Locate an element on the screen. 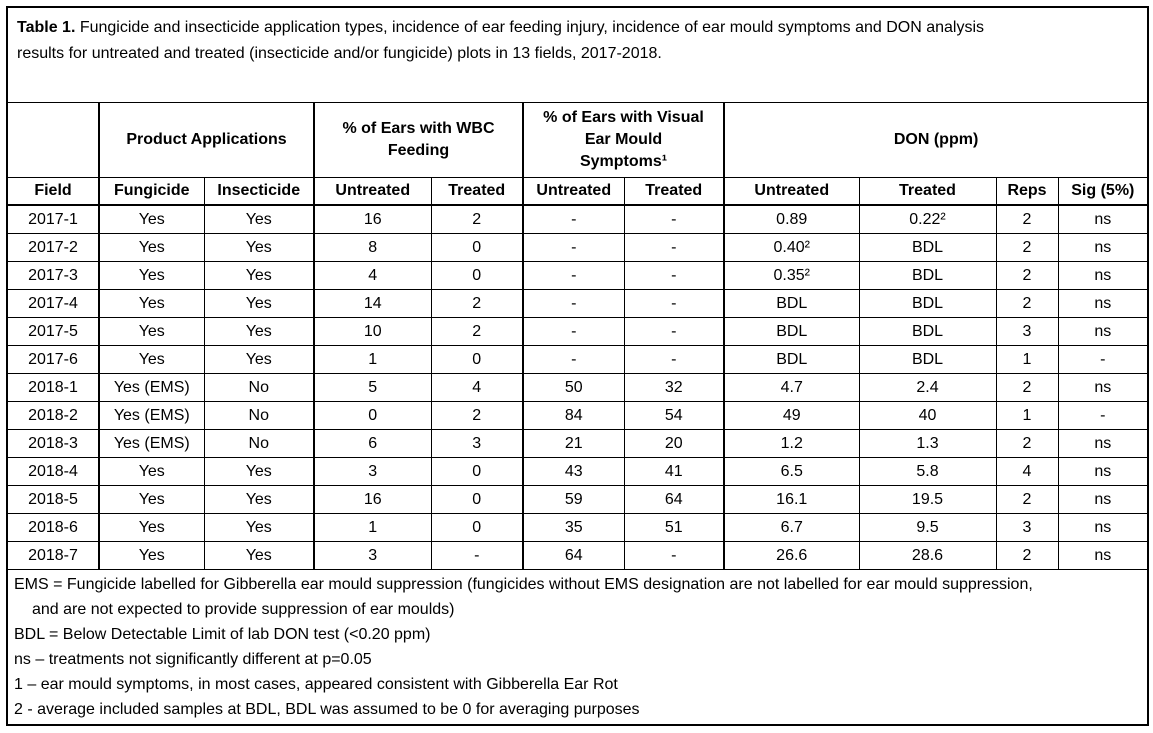 The height and width of the screenshot is (733, 1153). cell-don-untreated: BDL is located at coordinates (791, 331).